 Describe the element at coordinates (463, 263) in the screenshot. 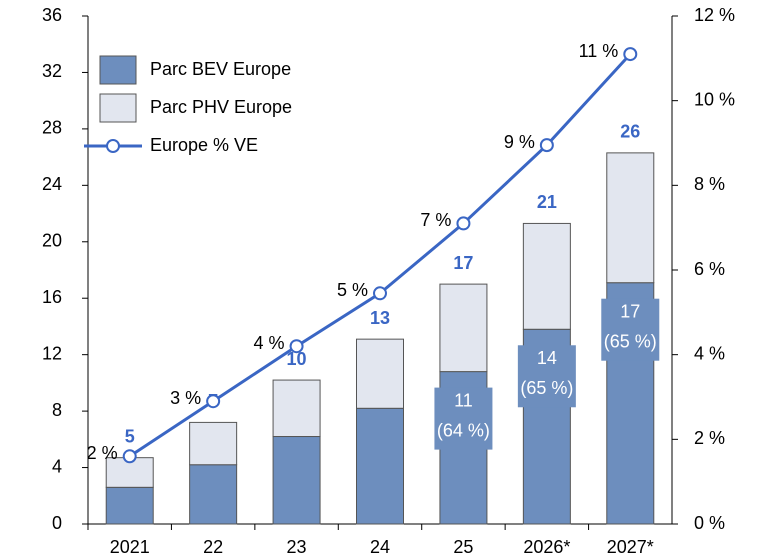

I see `total-label: 17` at that location.